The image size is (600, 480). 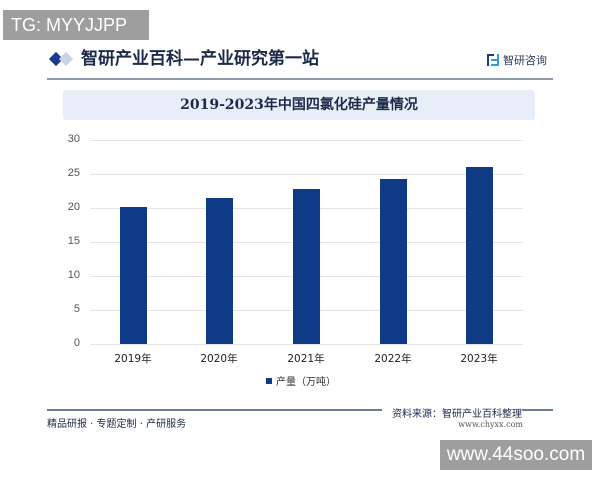 I want to click on y-tick-label: 25, so click(x=73, y=173).